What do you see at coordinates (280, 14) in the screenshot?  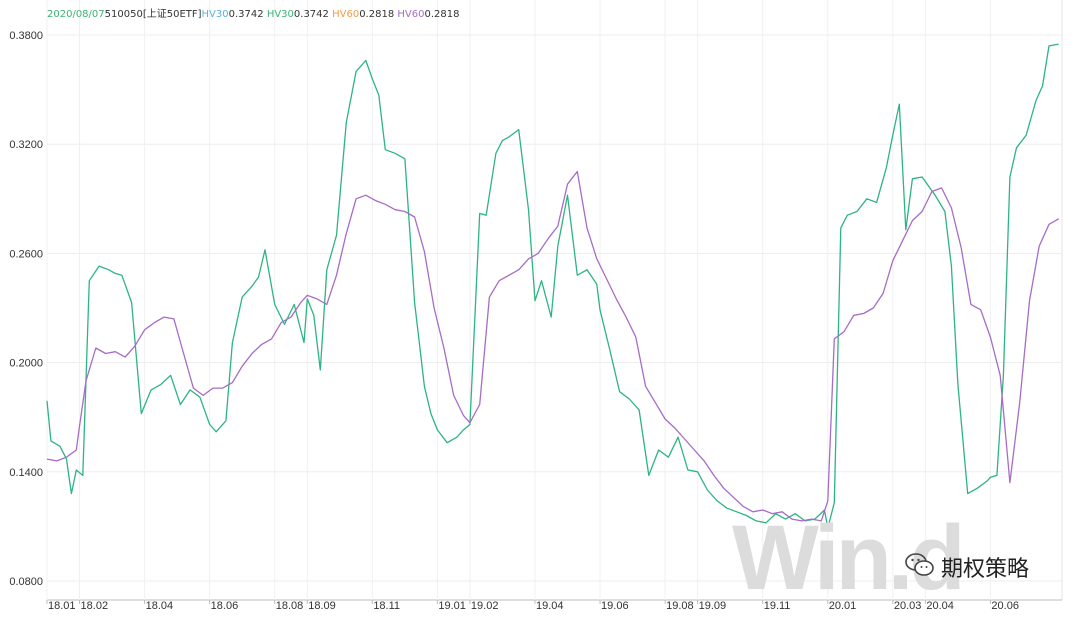 I see `legend-hv30-green-name: HV30` at bounding box center [280, 14].